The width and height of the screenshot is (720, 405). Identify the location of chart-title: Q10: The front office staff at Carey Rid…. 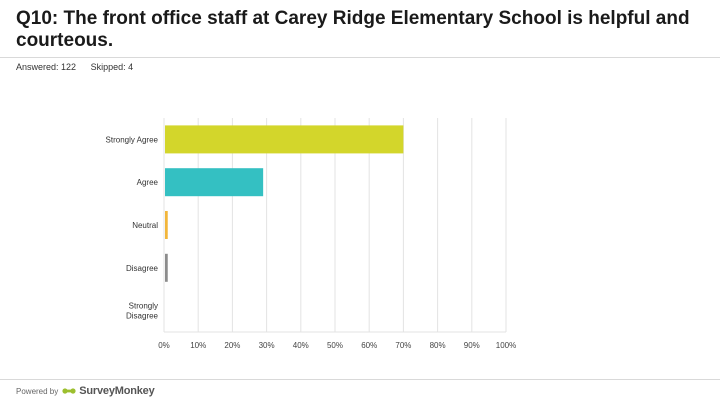
(353, 29).